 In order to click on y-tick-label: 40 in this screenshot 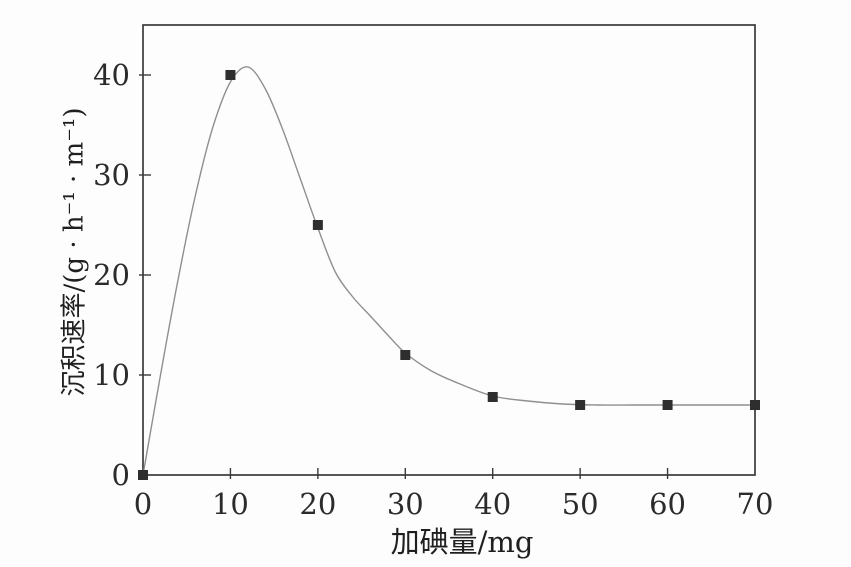, I will do `click(111, 75)`.